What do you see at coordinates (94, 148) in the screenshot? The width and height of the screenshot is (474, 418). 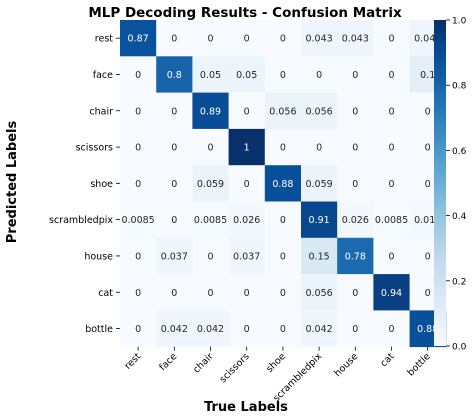 I see `y-tick-label: scissors` at bounding box center [94, 148].